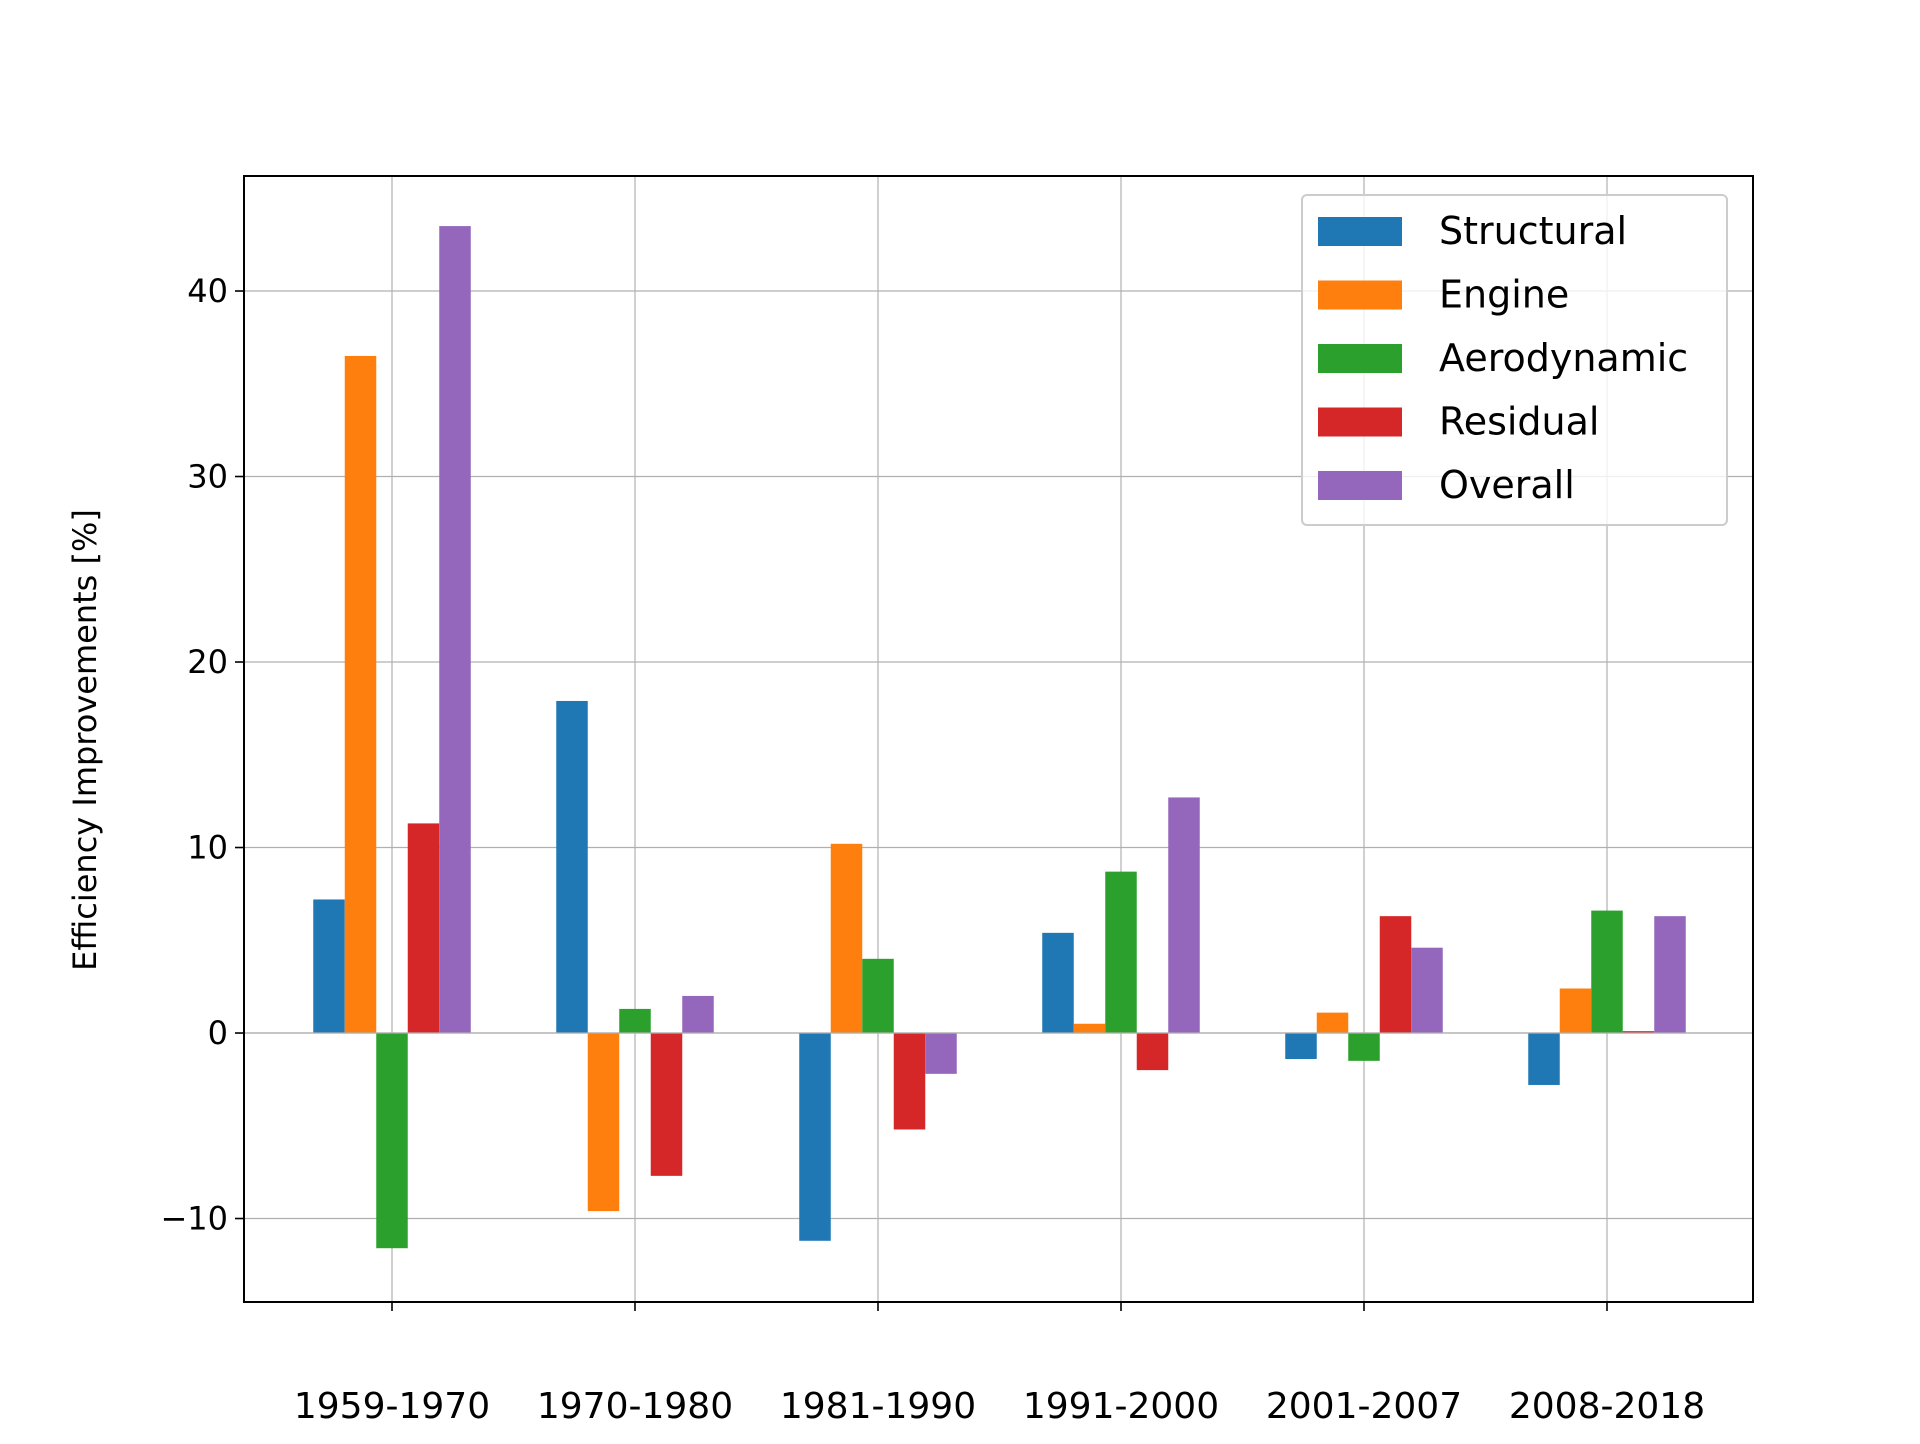 The width and height of the screenshot is (1920, 1444). I want to click on bar-aerodynamic-1959-1970, so click(392, 1141).